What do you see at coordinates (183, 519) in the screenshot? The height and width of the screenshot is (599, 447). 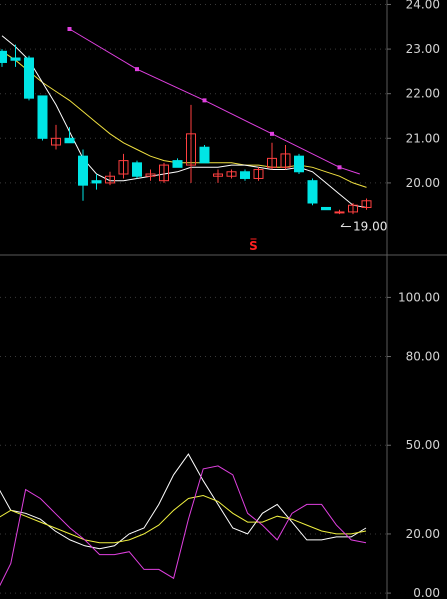 I see `indicator-line-yellow` at bounding box center [183, 519].